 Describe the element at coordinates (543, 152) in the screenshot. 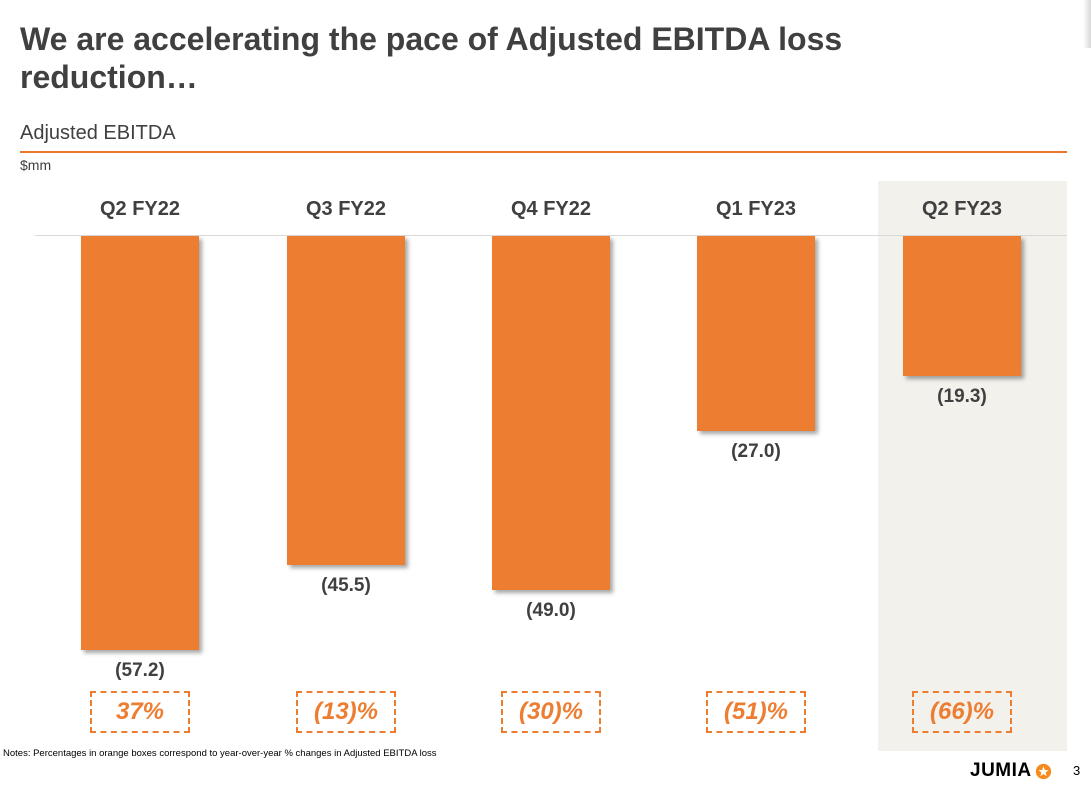

I see `subtitle-divider` at that location.